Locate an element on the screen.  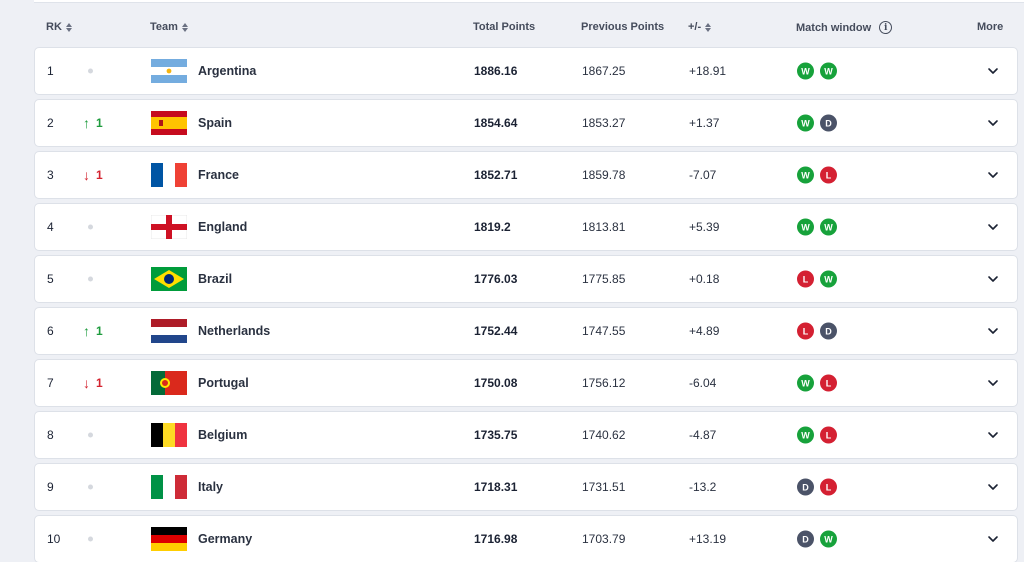
table-row: 4 England 1819.2 1813.81 +5.39 W W is located at coordinates (526, 227).